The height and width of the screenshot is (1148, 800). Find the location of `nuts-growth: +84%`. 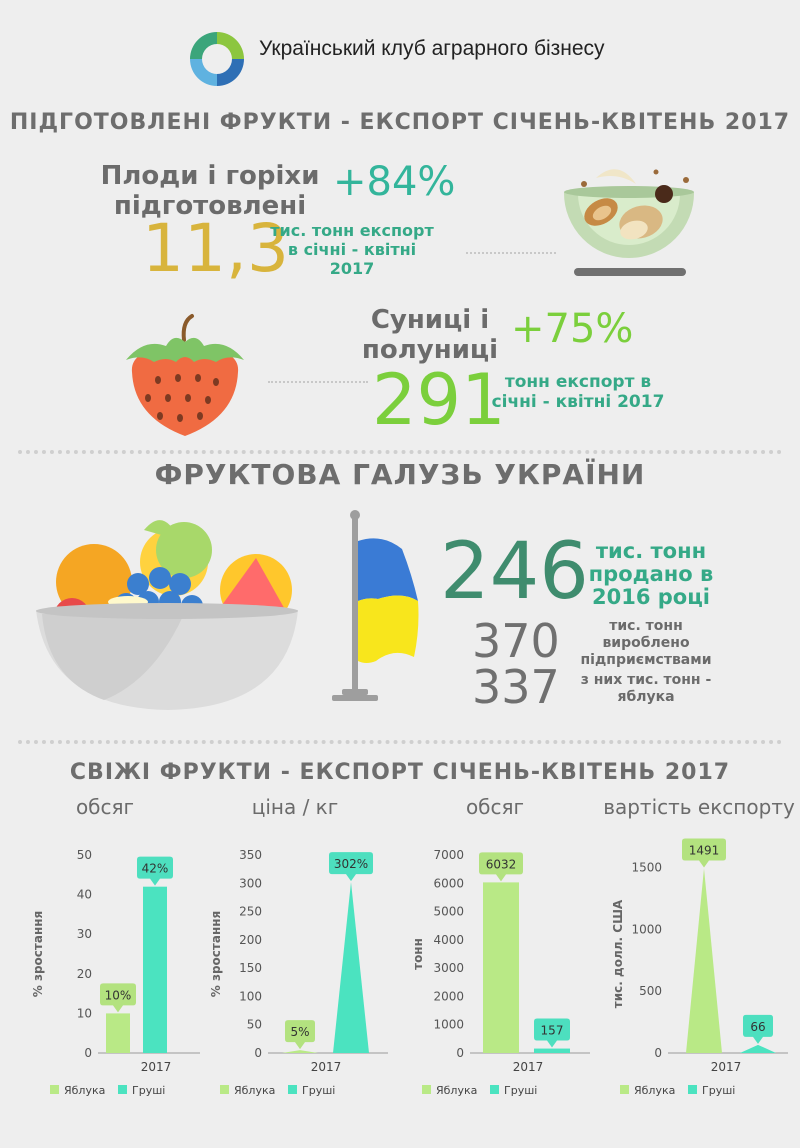

nuts-growth: +84% is located at coordinates (394, 182).